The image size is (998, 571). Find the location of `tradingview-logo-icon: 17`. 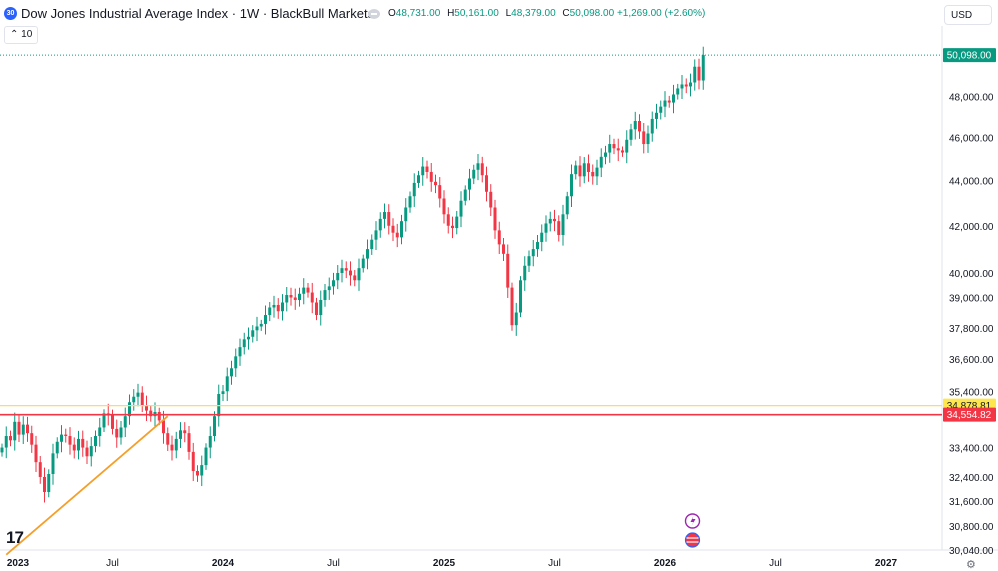

tradingview-logo-icon: 17 is located at coordinates (15, 537).